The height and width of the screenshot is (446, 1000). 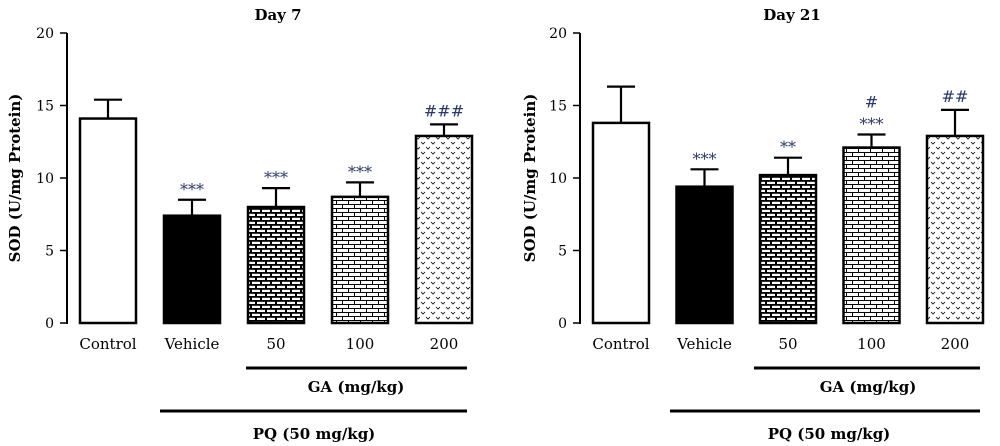 What do you see at coordinates (792, 15) in the screenshot?
I see `chart-title: Day 21` at bounding box center [792, 15].